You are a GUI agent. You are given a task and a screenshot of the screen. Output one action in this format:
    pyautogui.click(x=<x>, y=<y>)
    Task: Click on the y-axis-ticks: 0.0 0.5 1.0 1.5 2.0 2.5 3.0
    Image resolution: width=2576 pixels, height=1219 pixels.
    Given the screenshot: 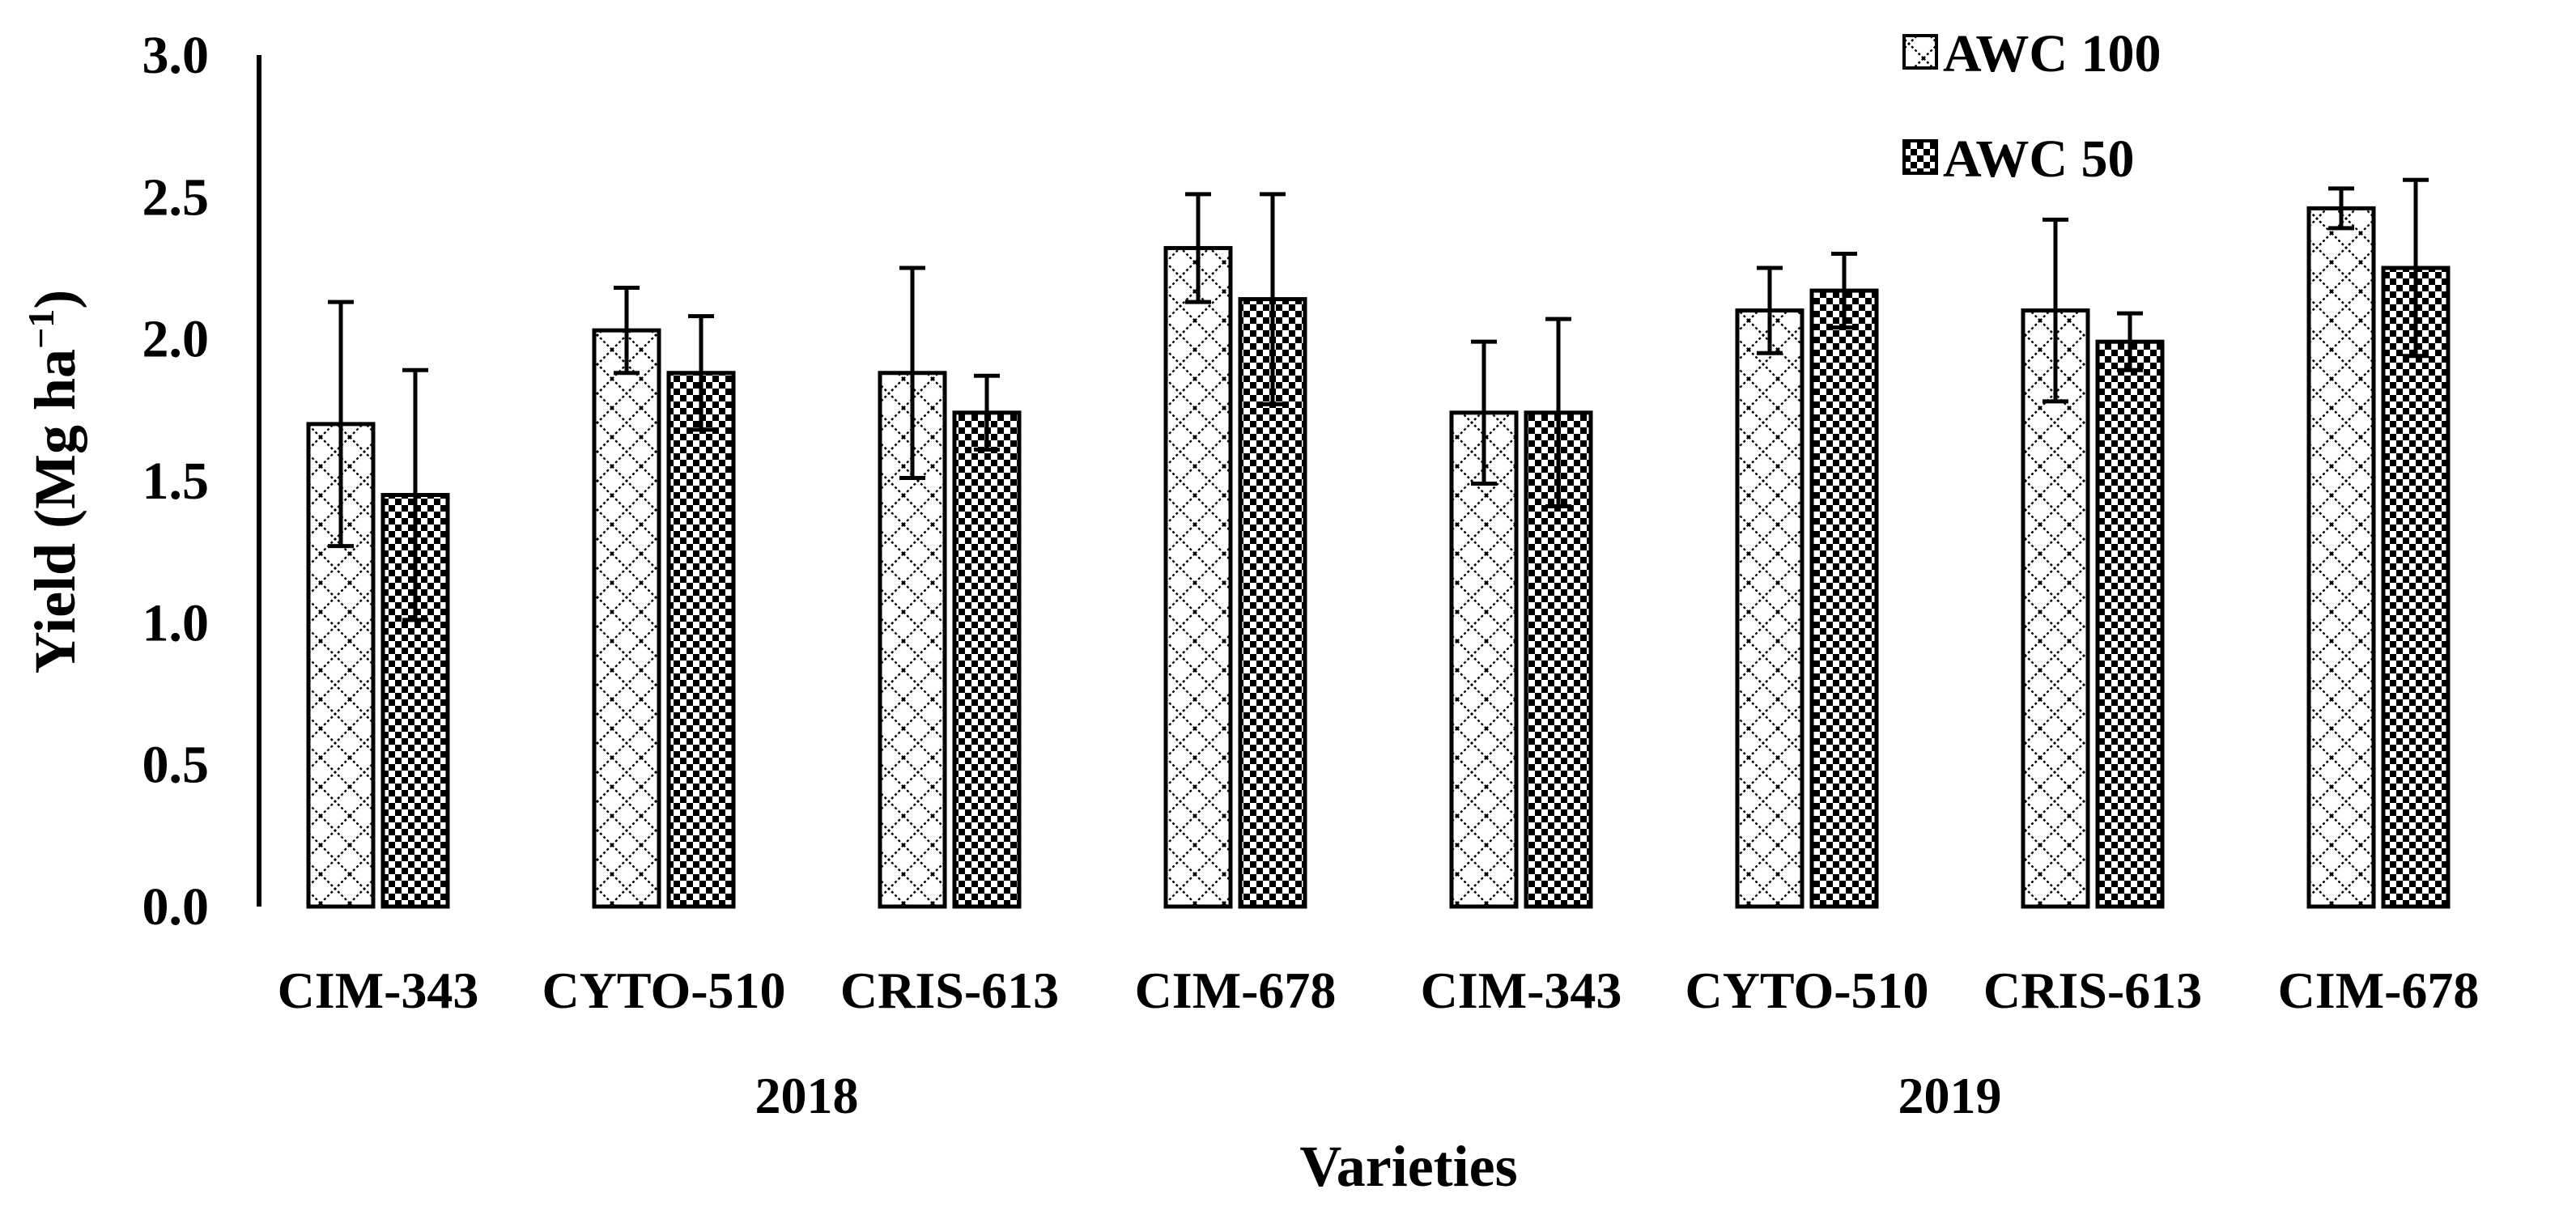 What is the action you would take?
    pyautogui.click(x=176, y=481)
    